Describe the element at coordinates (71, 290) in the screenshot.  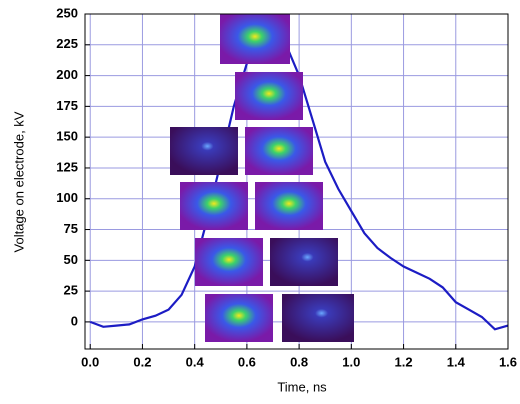
I see `y-tick-label: 25` at that location.